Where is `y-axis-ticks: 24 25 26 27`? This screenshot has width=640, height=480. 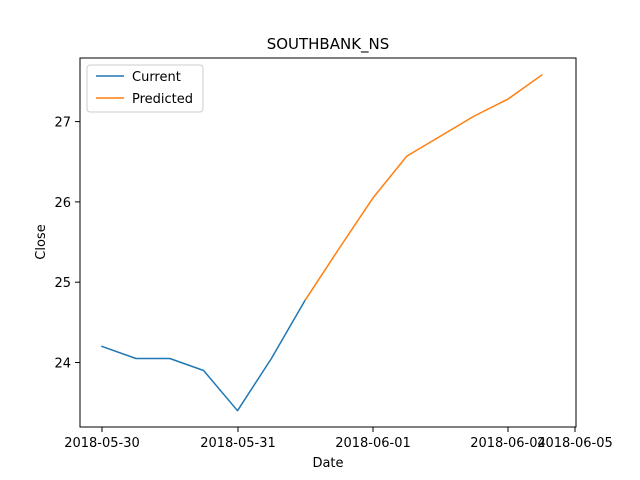
y-axis-ticks: 24 25 26 27 is located at coordinates (67, 244).